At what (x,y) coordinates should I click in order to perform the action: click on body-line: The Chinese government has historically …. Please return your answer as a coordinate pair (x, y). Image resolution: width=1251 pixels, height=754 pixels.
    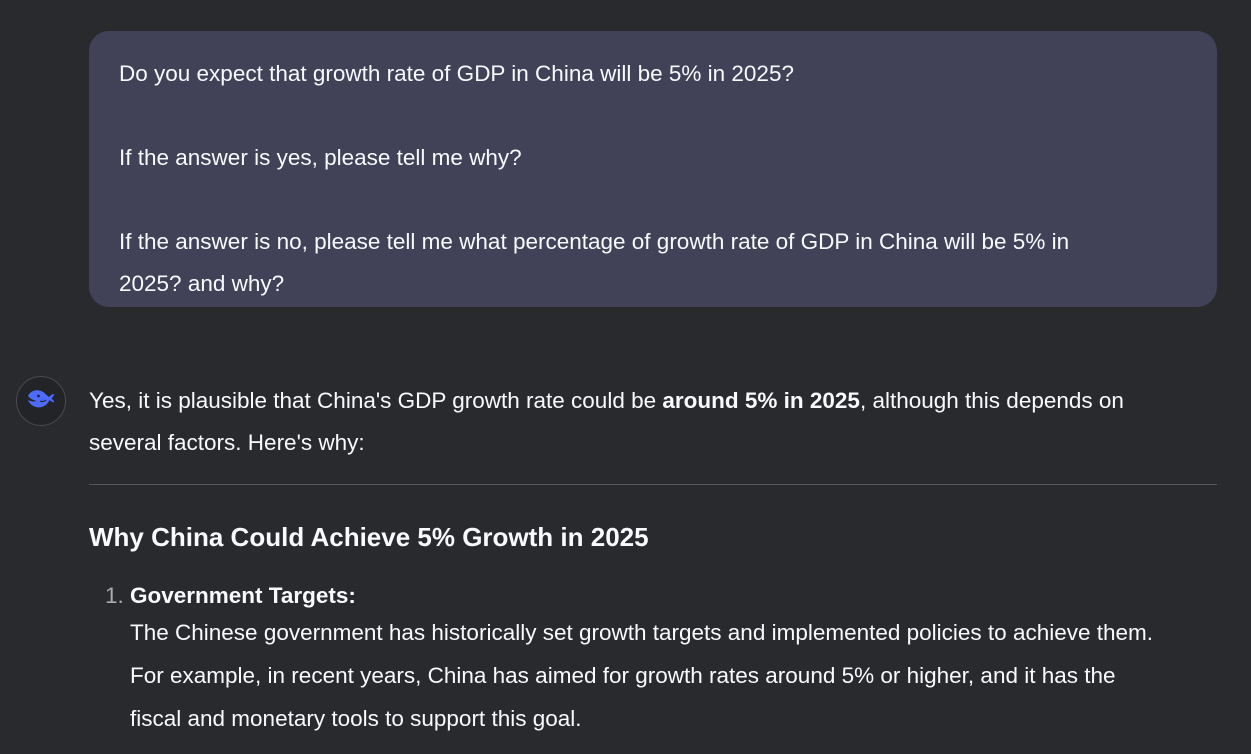
    Looking at the image, I should click on (642, 632).